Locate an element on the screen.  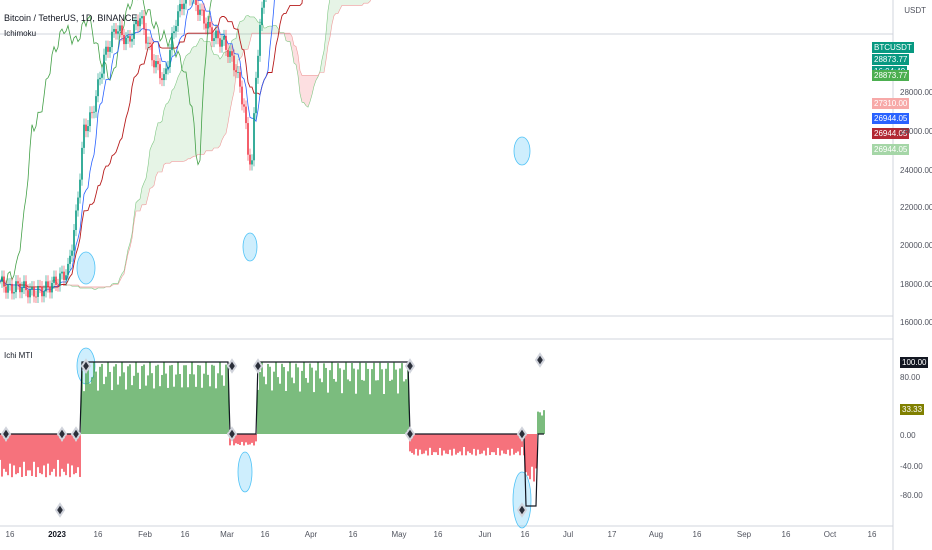
highlight-circle is located at coordinates (250, 247).